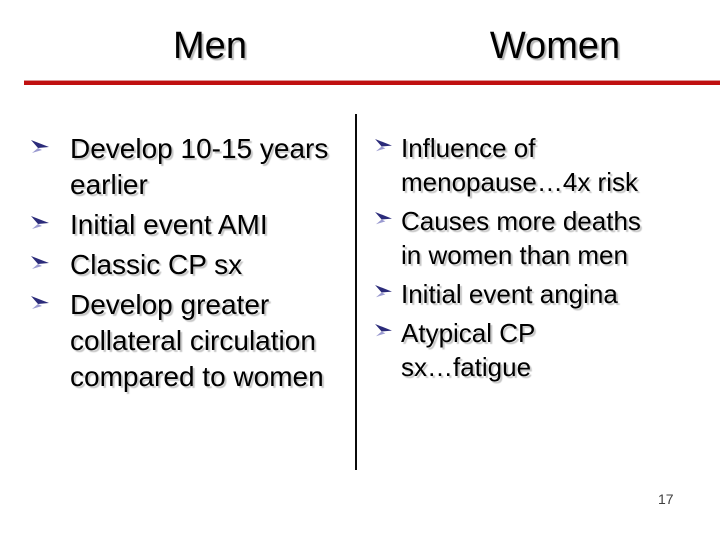 This screenshot has height=540, width=720. Describe the element at coordinates (519, 165) in the screenshot. I see `bullet-text: Influence of menopause…4x risk` at that location.